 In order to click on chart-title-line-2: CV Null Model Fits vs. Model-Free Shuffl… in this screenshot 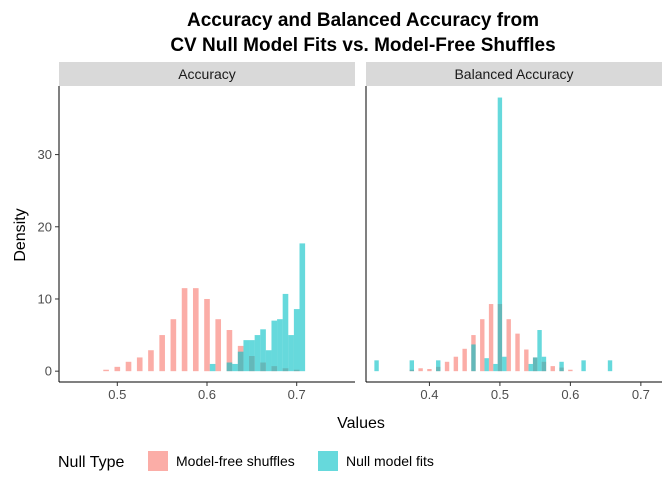, I will do `click(362, 45)`.